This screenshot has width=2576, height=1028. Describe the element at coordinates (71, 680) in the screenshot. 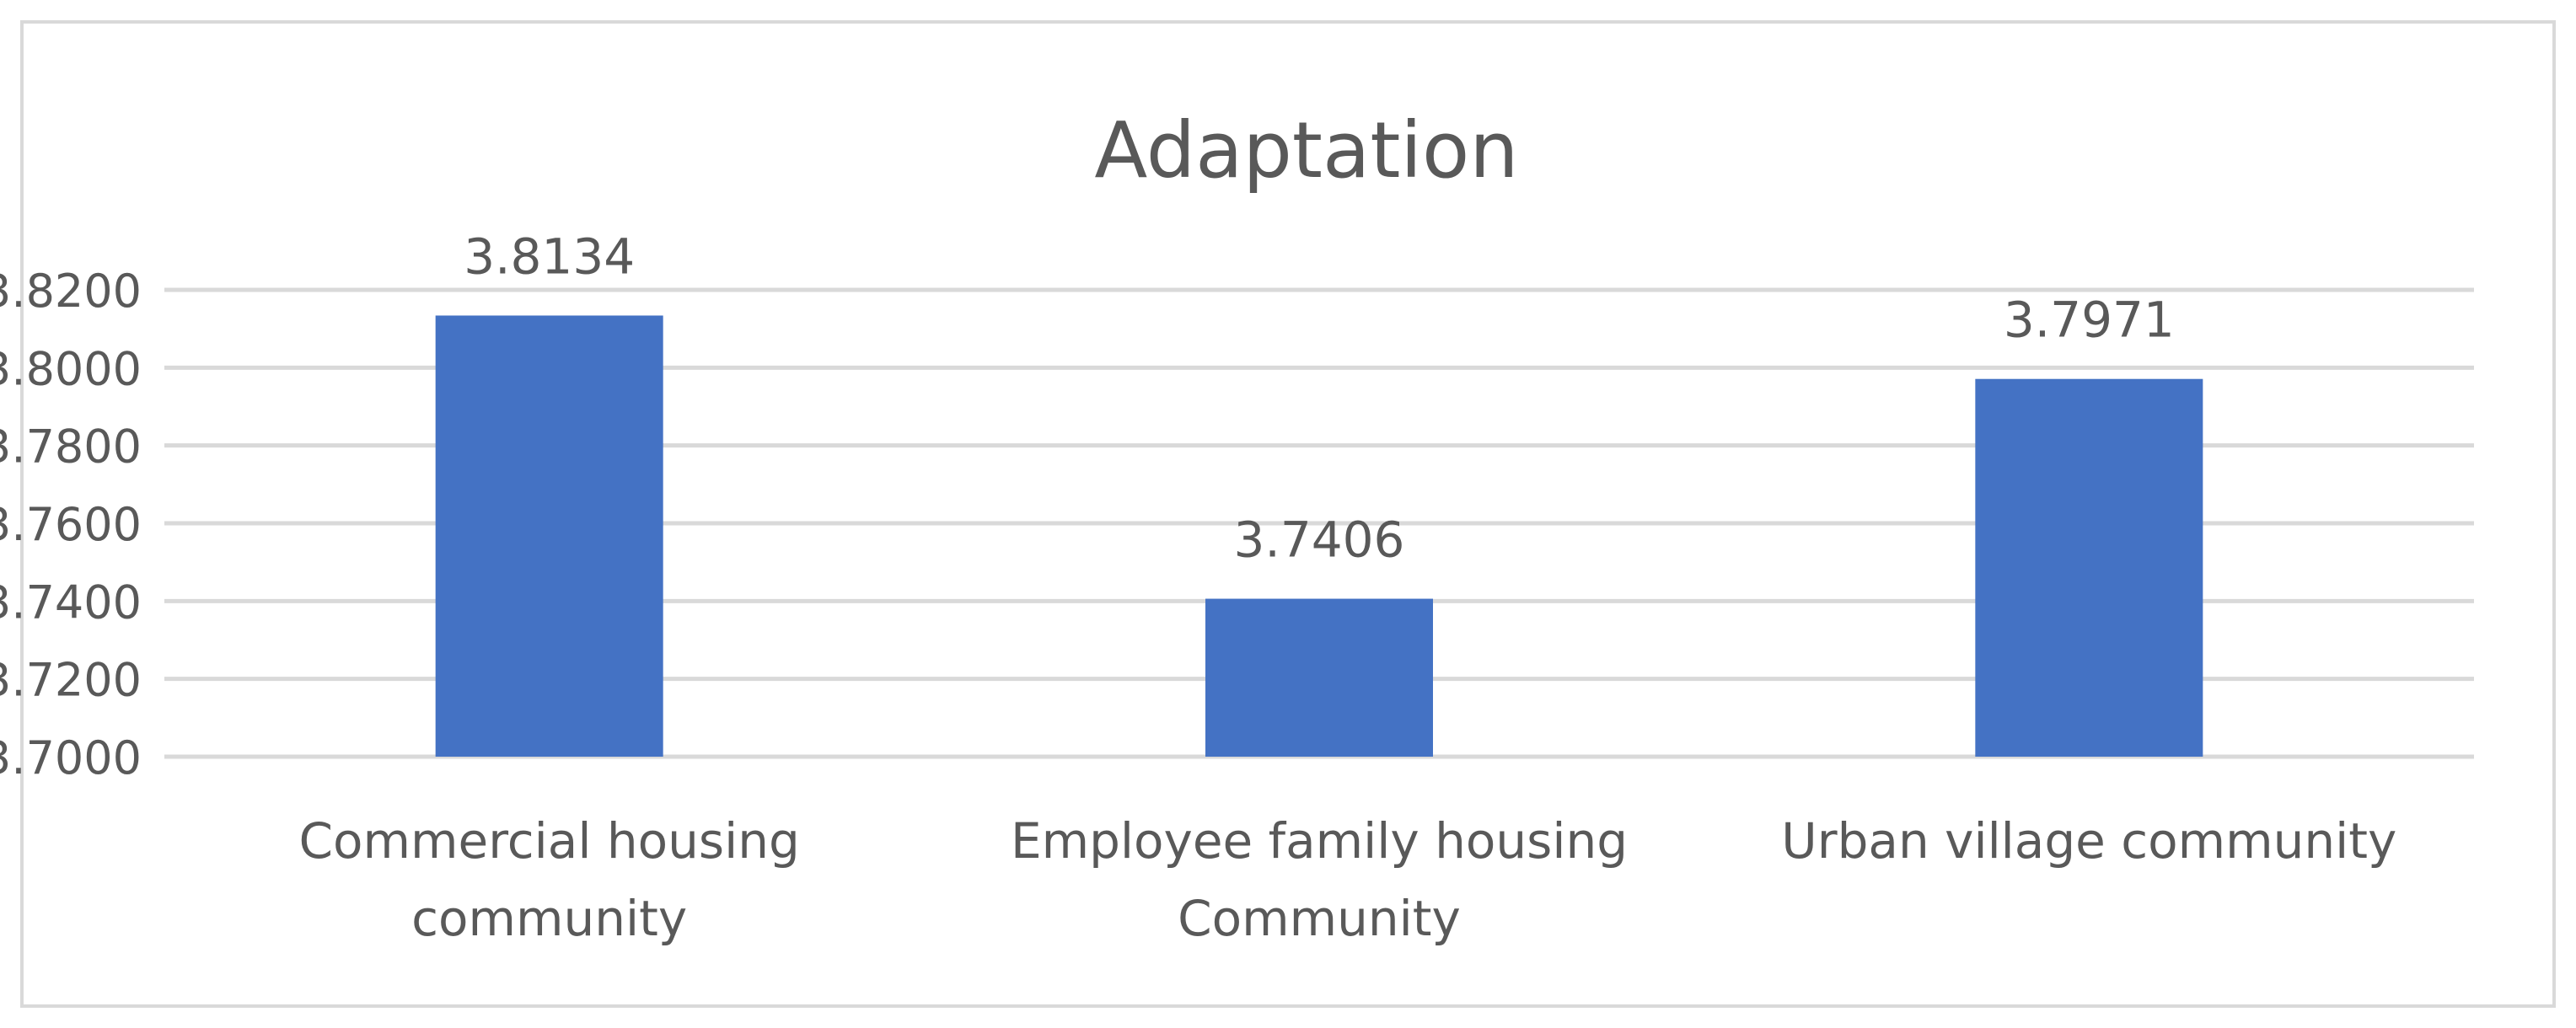

I see `y-tick-label: 3.7200` at that location.